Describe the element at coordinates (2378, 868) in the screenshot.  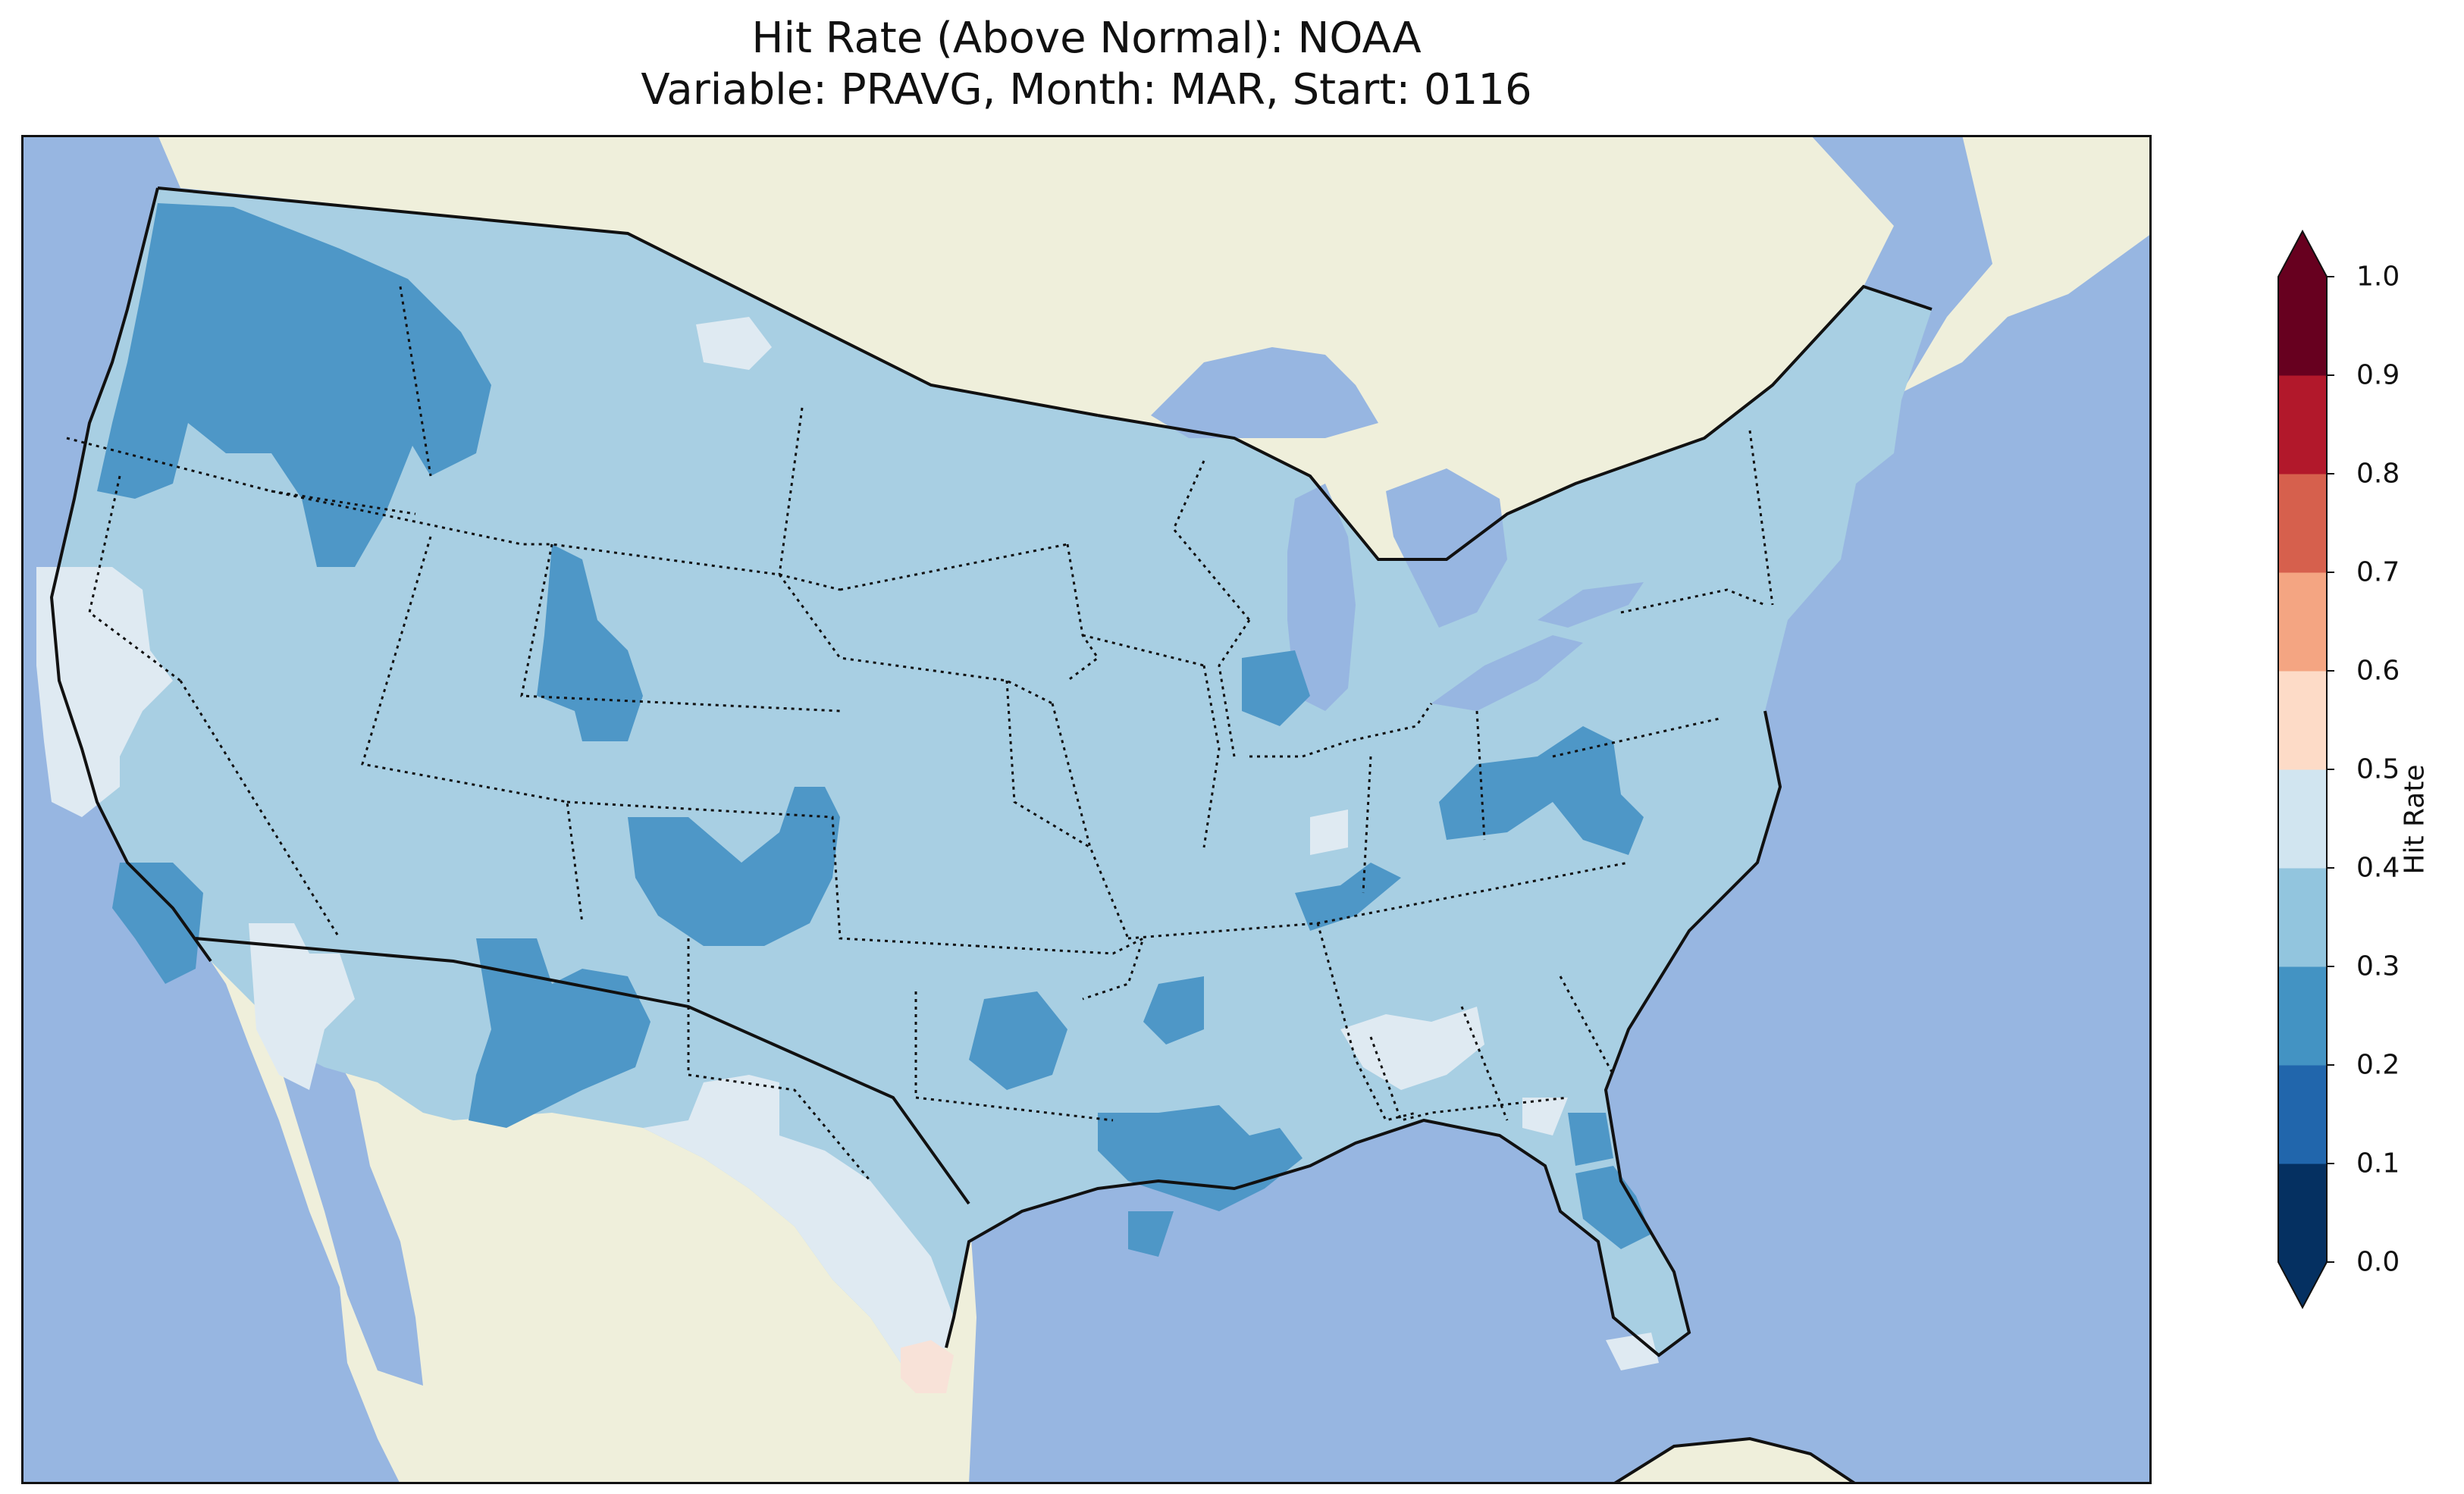
I see `tick-label: 0.4` at that location.